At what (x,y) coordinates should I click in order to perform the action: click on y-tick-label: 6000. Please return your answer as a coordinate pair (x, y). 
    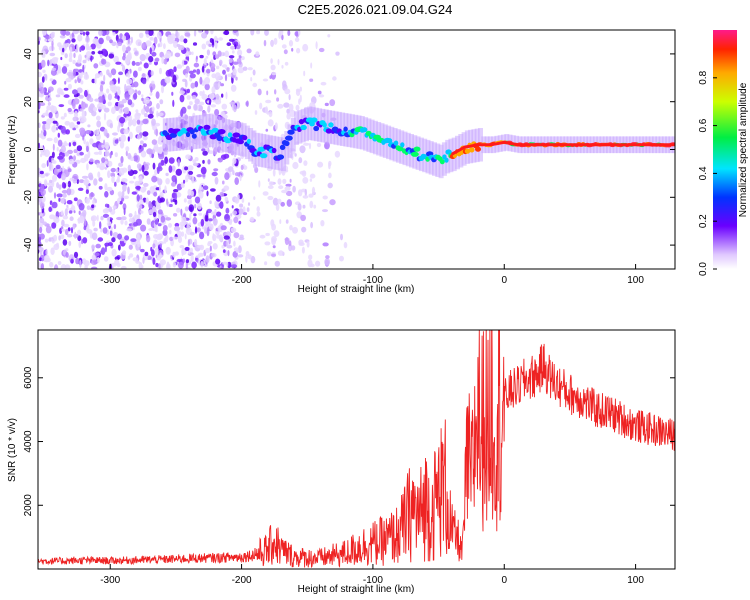
    Looking at the image, I should click on (28, 377).